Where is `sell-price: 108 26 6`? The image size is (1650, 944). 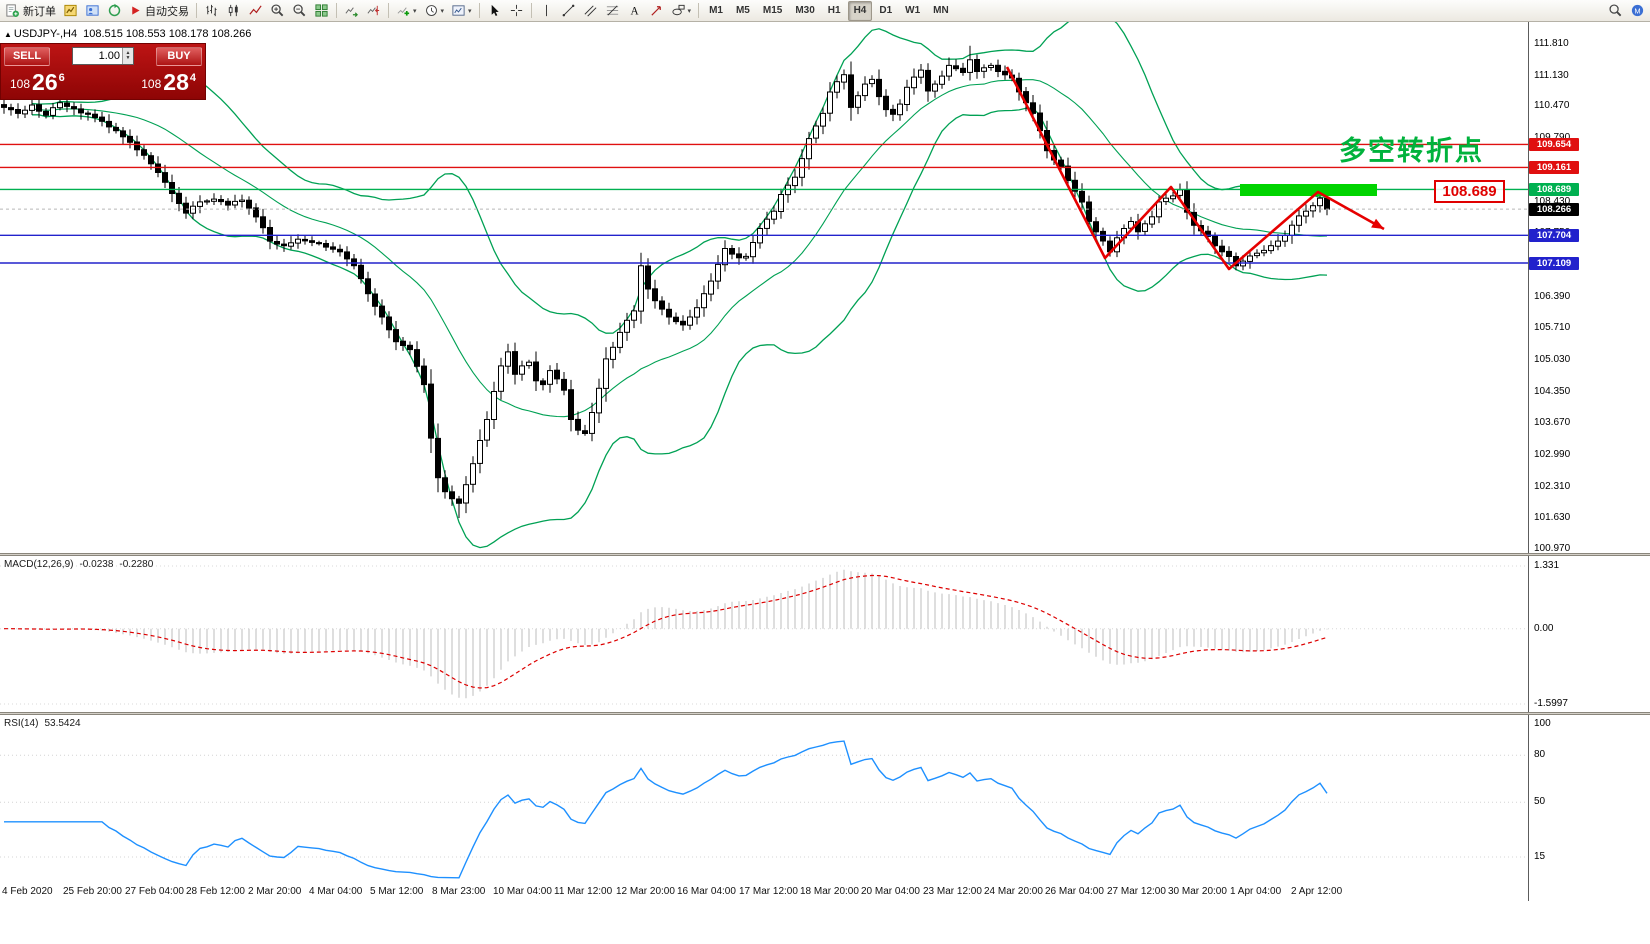 sell-price: 108 26 6 is located at coordinates (37, 82).